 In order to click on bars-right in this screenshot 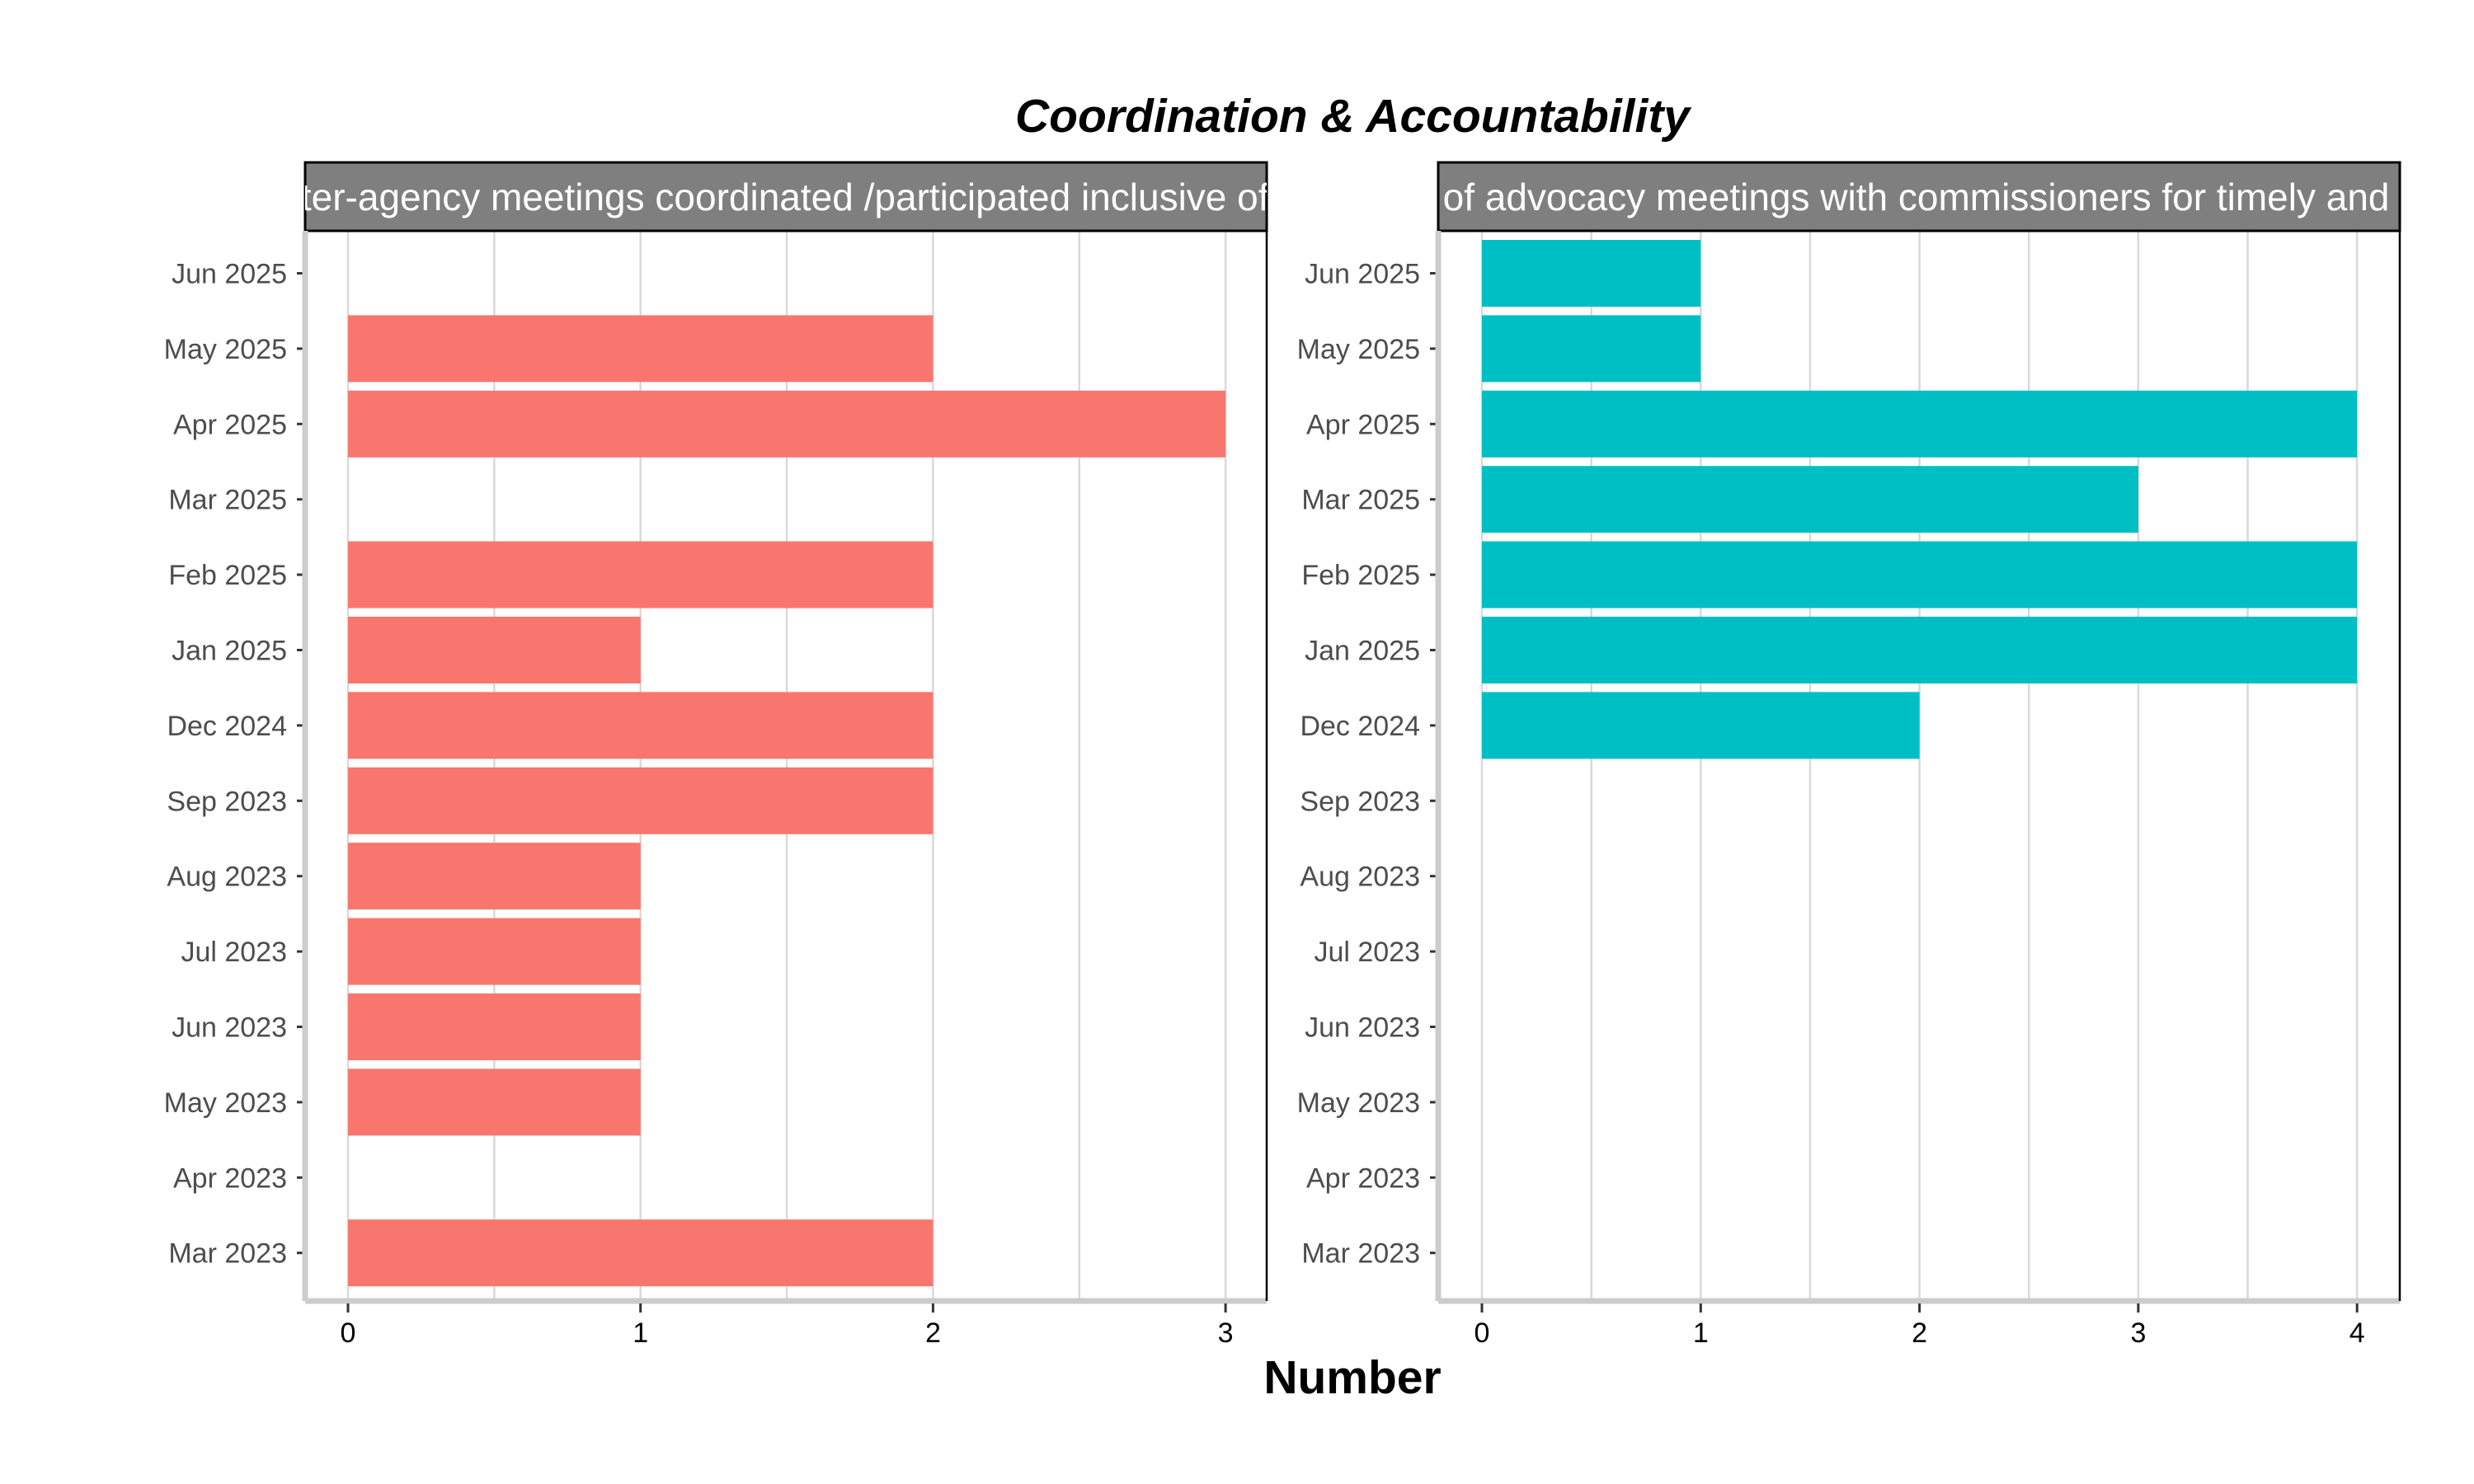, I will do `click(1920, 500)`.